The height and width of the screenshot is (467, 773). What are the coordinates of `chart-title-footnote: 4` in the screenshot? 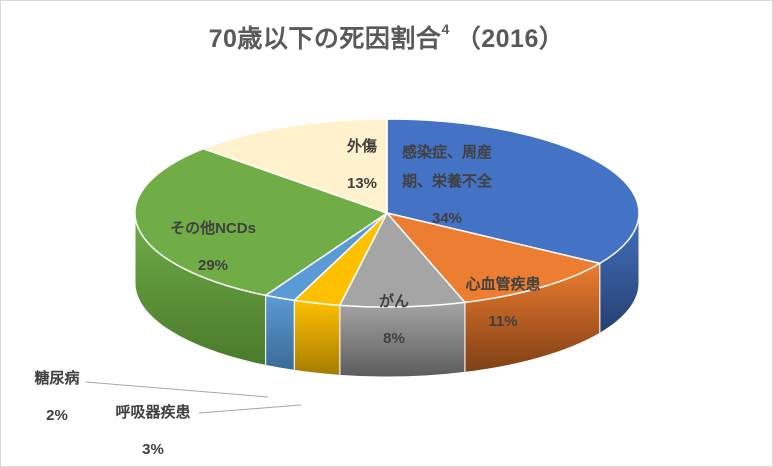 It's located at (445, 28).